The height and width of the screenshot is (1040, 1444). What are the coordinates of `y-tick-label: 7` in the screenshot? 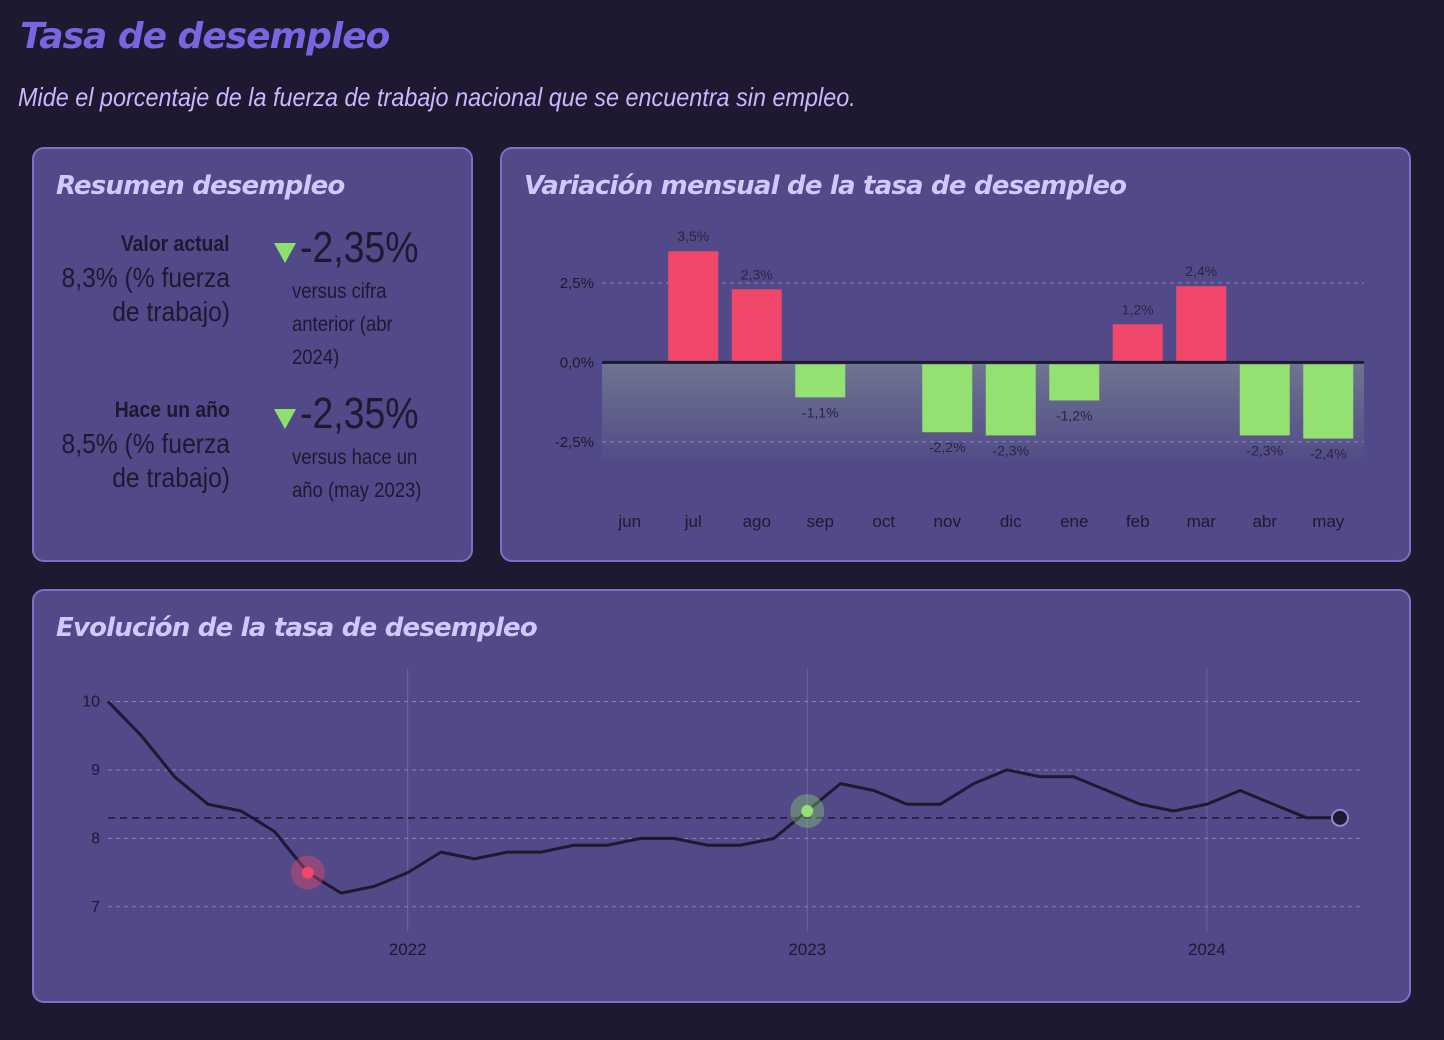 It's located at (95, 907).